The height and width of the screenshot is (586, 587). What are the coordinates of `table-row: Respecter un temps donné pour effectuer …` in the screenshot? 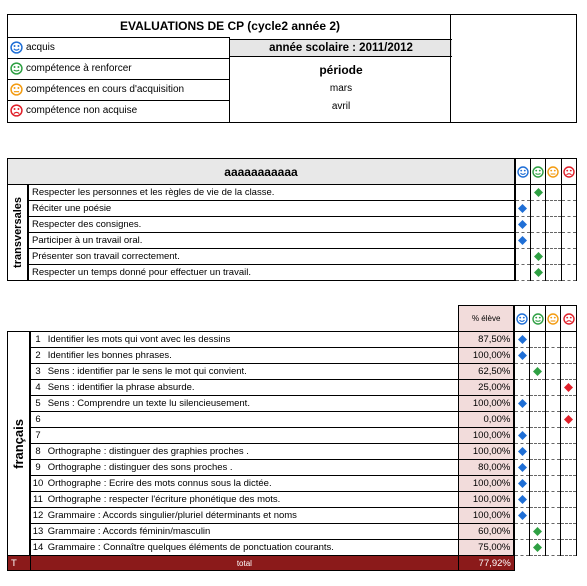 It's located at (293, 272).